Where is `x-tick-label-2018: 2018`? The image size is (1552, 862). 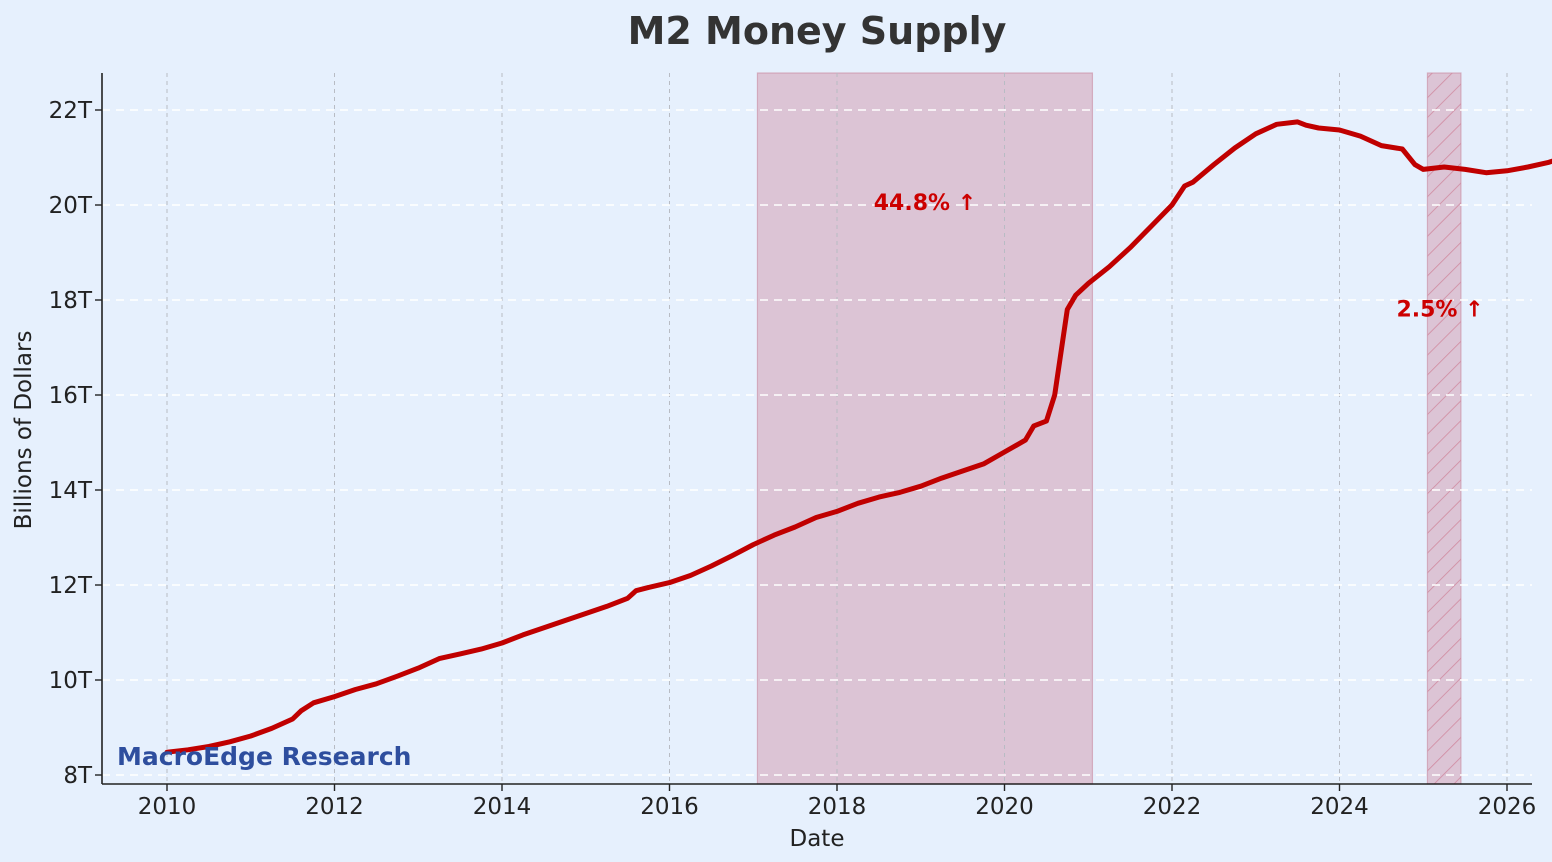 x-tick-label-2018: 2018 is located at coordinates (837, 807).